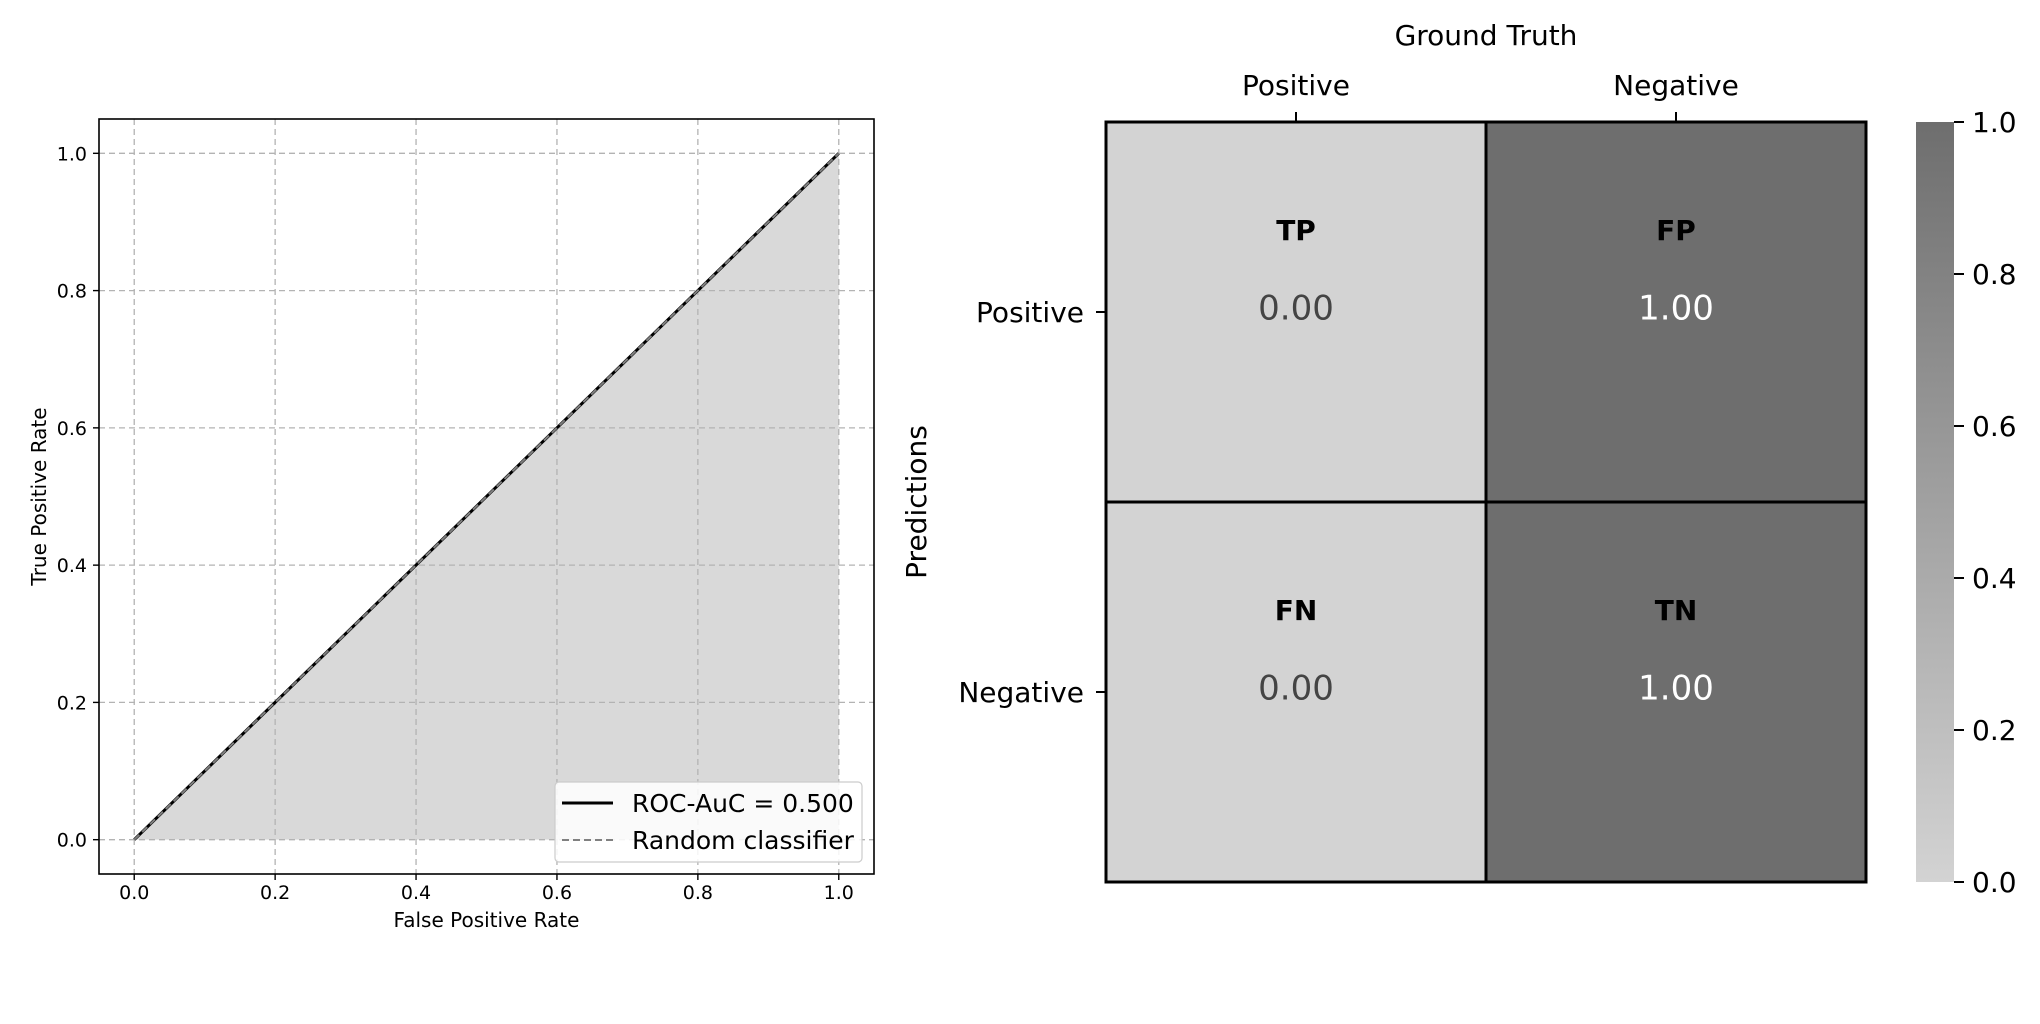  Describe the element at coordinates (1486, 35) in the screenshot. I see `cm-x-axis-label: Ground Truth` at that location.